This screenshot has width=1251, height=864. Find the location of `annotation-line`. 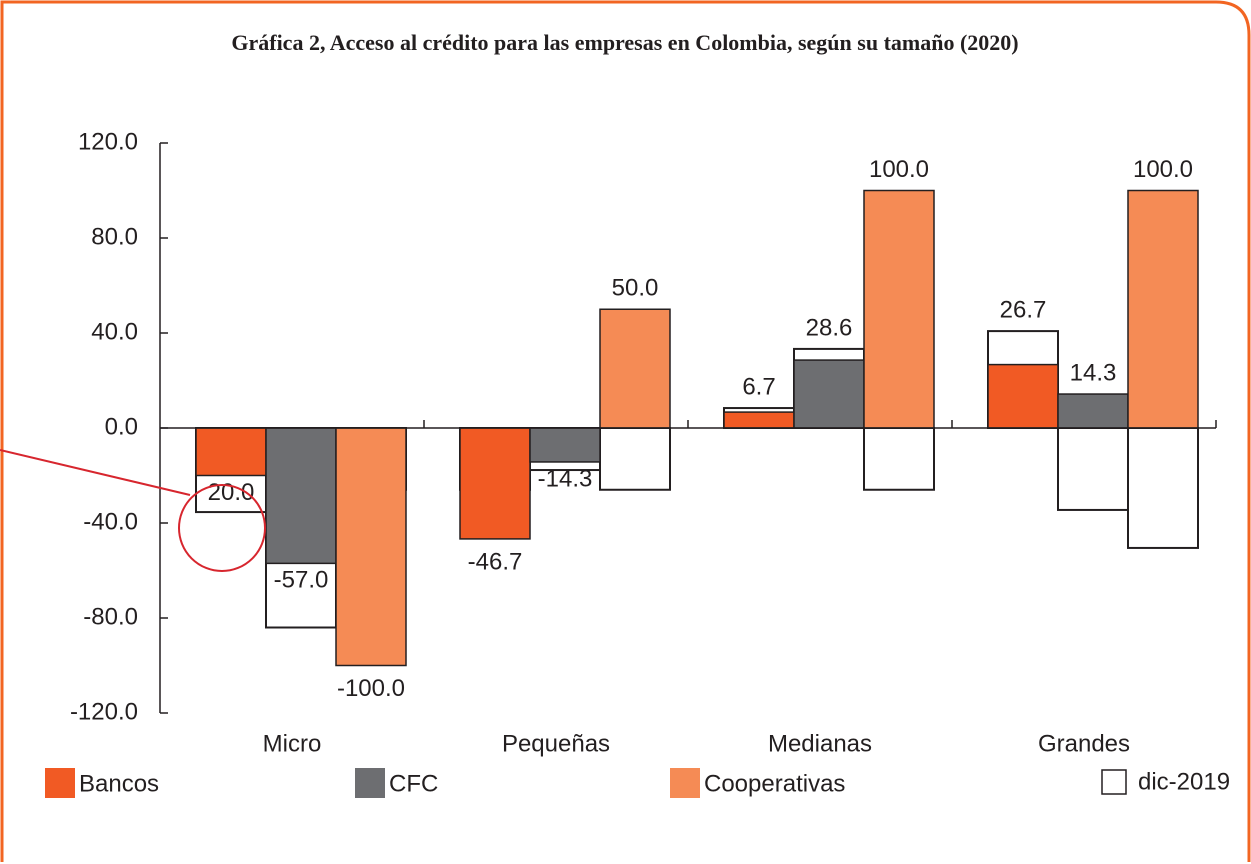

annotation-line is located at coordinates (95, 472).